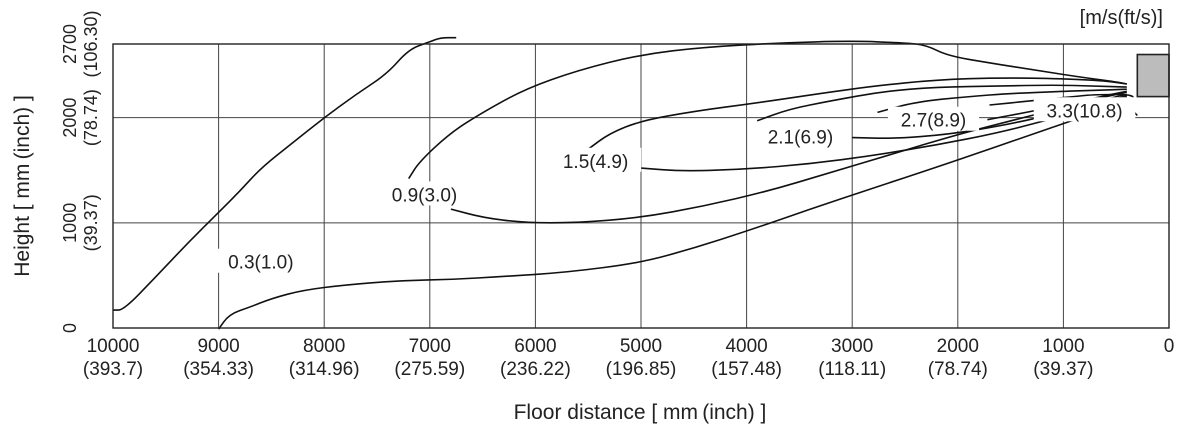 The height and width of the screenshot is (437, 1179). Describe the element at coordinates (218, 369) in the screenshot. I see `x-tick-sublabel: (354.33)` at that location.